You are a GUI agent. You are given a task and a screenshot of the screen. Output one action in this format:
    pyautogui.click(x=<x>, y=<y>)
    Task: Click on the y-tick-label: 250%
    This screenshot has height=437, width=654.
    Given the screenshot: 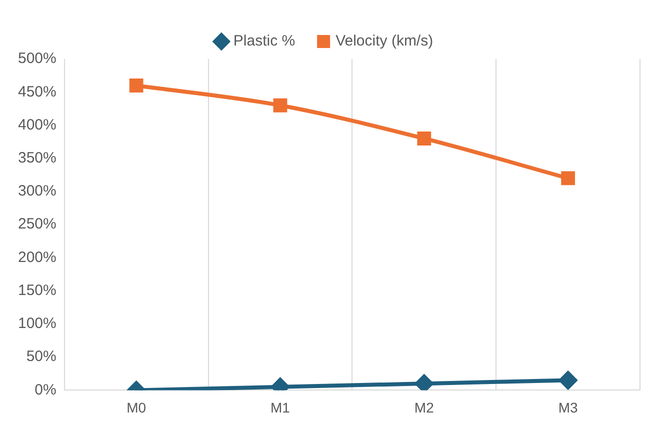 What is the action you would take?
    pyautogui.click(x=37, y=224)
    